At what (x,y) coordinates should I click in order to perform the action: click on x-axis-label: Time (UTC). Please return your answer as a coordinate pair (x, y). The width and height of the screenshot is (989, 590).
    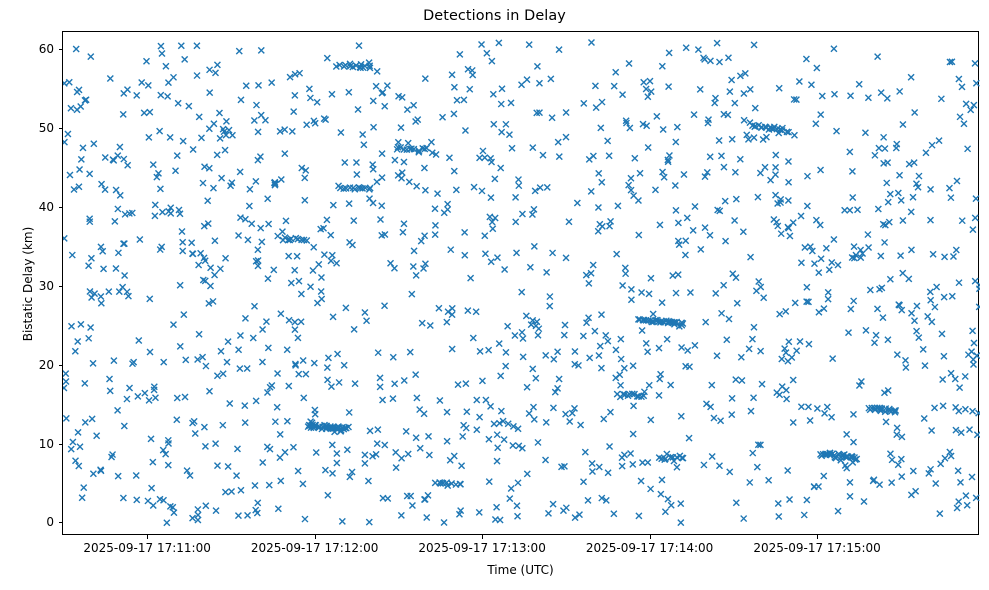
    Looking at the image, I should click on (520, 570).